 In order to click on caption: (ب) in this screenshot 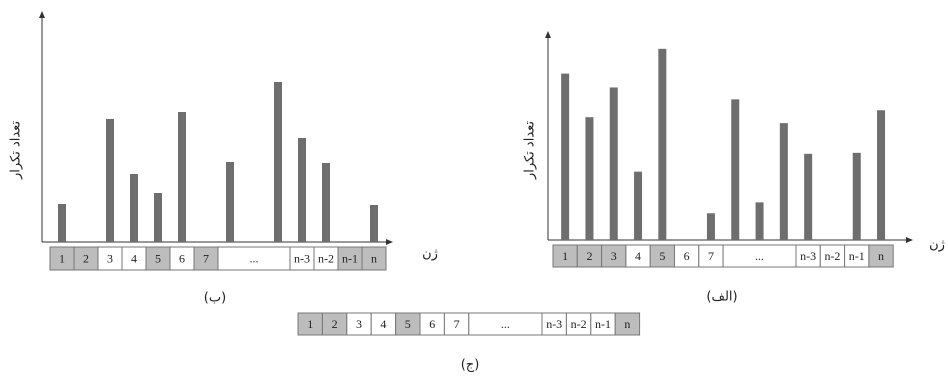, I will do `click(215, 298)`.